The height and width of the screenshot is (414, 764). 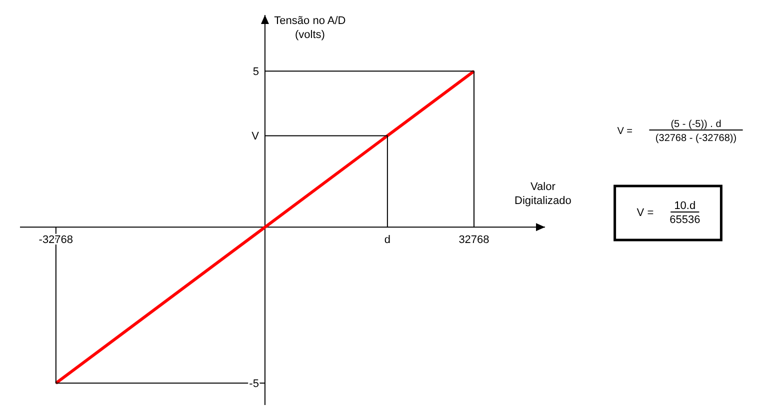 What do you see at coordinates (255, 72) in the screenshot?
I see `y-tick-label: 5` at bounding box center [255, 72].